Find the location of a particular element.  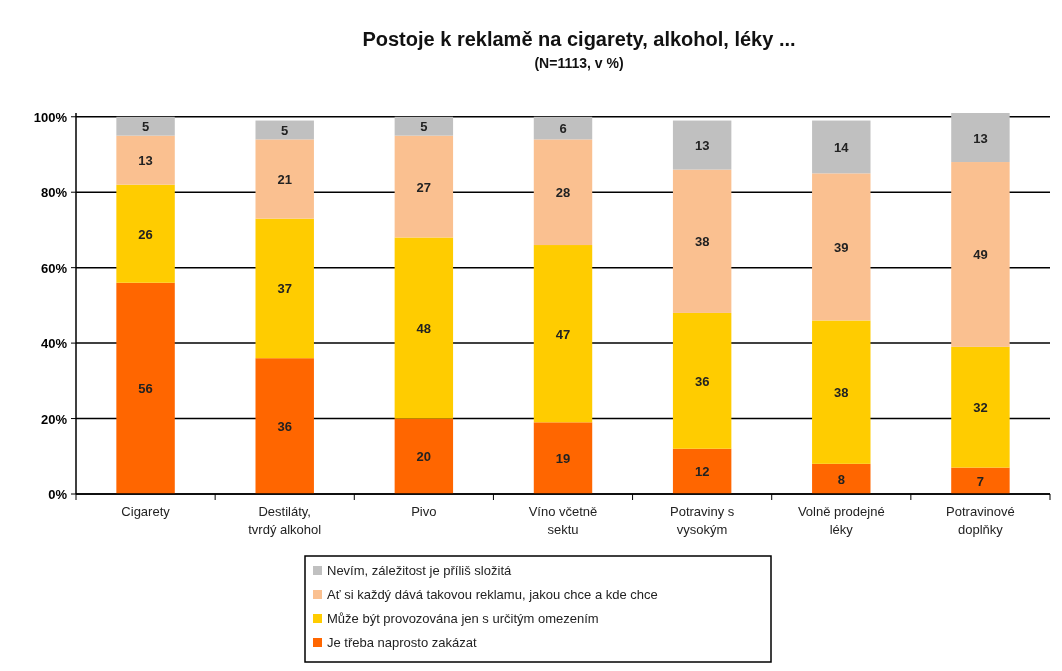

data-label: 27 is located at coordinates (424, 187).